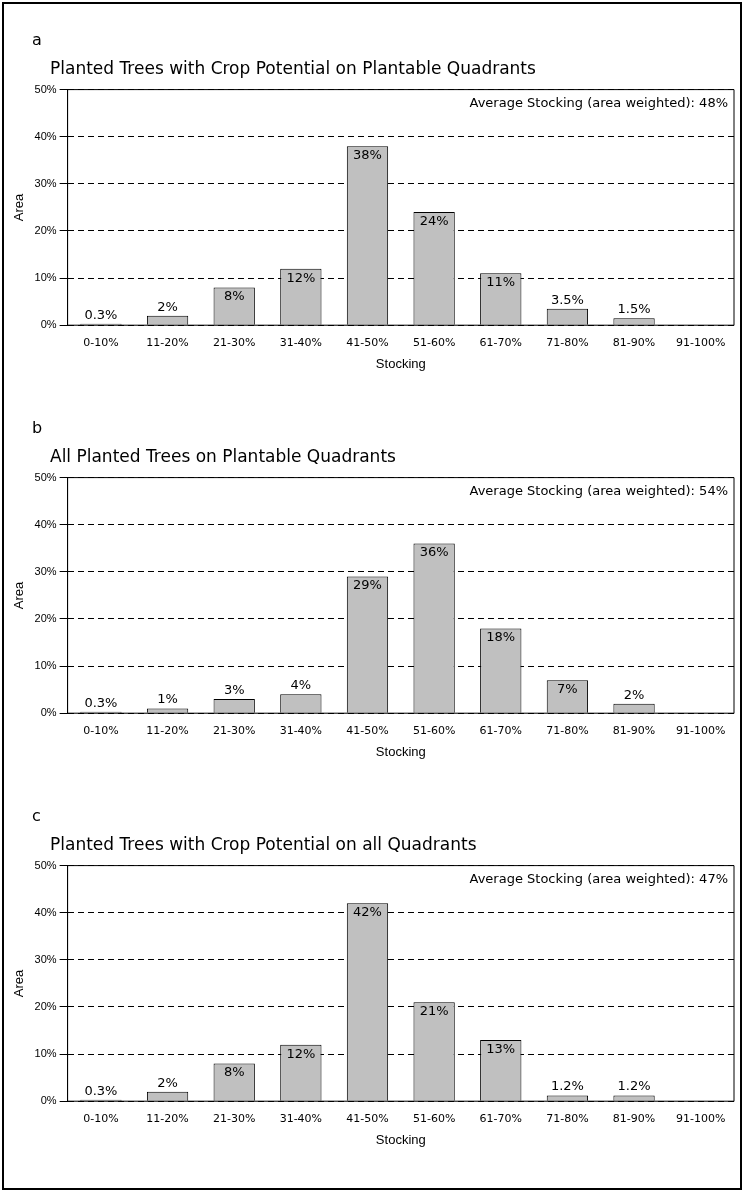 Image resolution: width=746 pixels, height=1194 pixels. What do you see at coordinates (434, 220) in the screenshot?
I see `data-label: 24%` at bounding box center [434, 220].